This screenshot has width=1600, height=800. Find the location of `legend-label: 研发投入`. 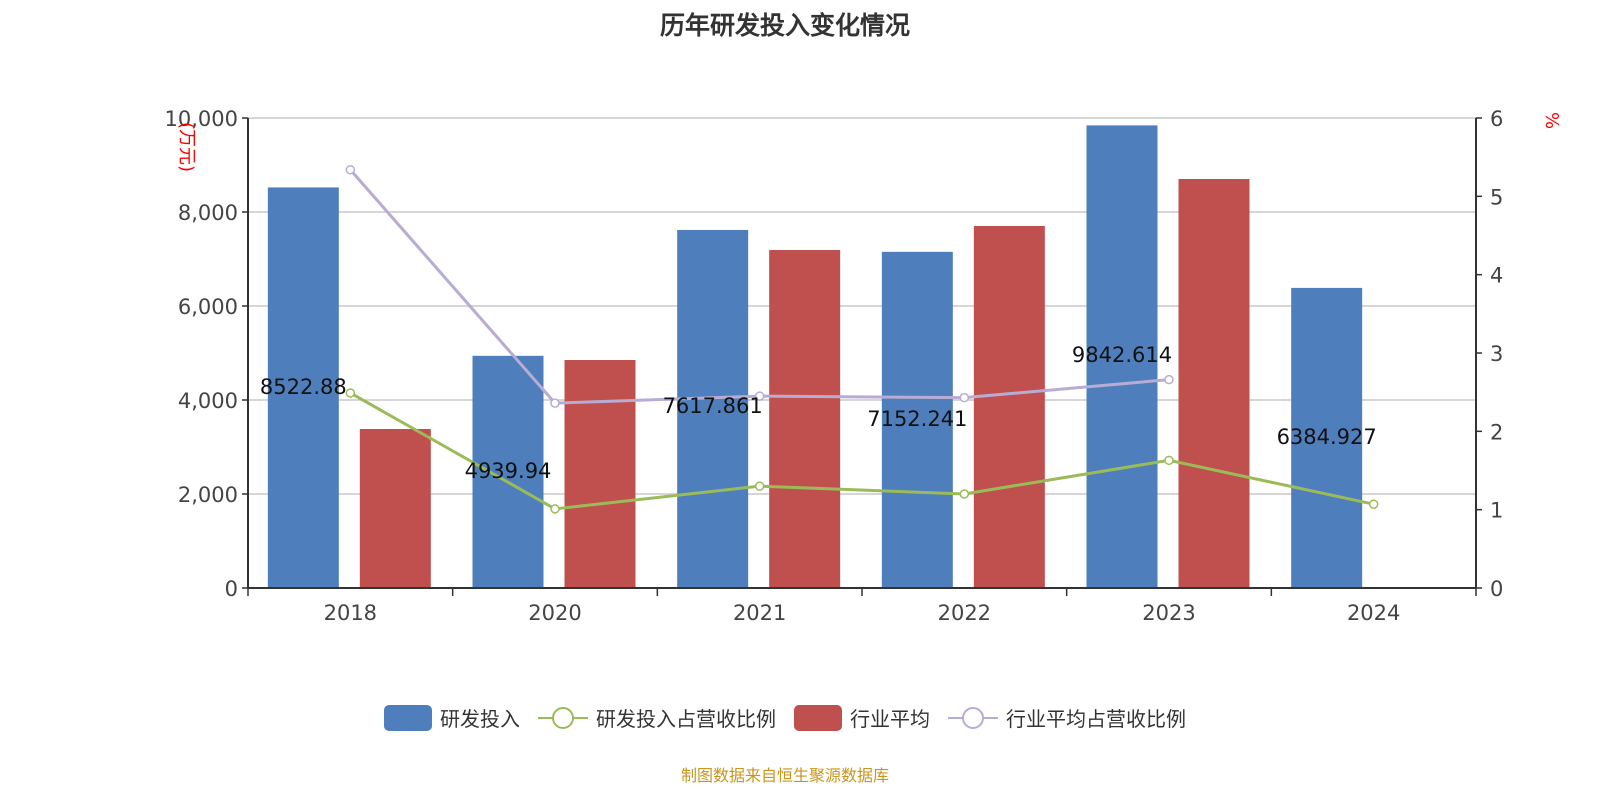

legend-label: 研发投入 is located at coordinates (480, 719).